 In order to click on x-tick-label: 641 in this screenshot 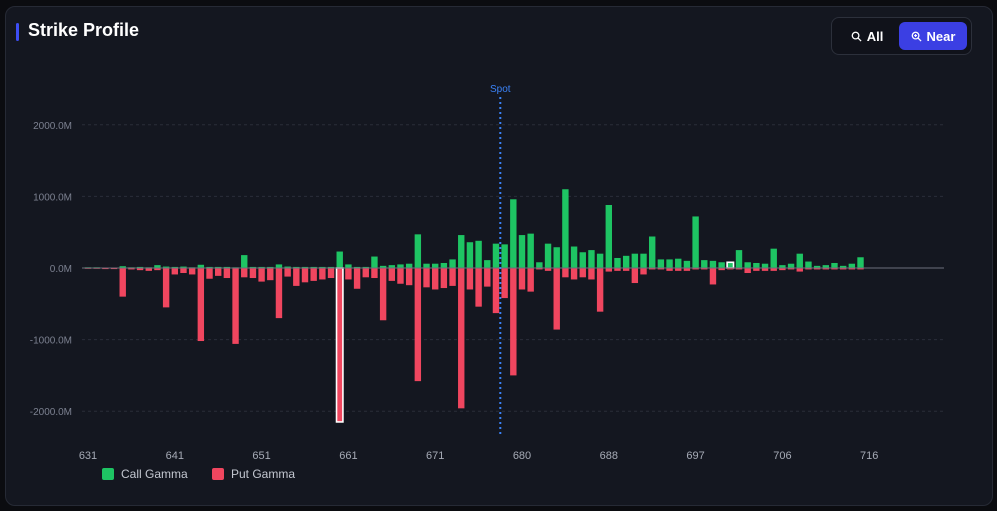, I will do `click(175, 456)`.